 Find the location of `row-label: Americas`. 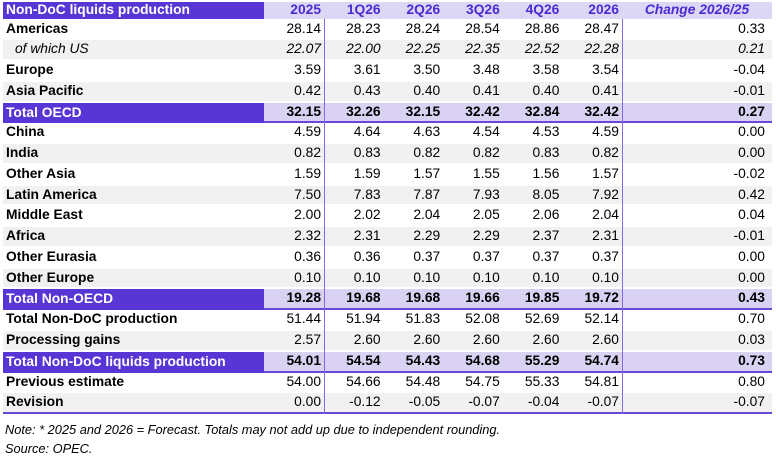

row-label: Americas is located at coordinates (133, 30).